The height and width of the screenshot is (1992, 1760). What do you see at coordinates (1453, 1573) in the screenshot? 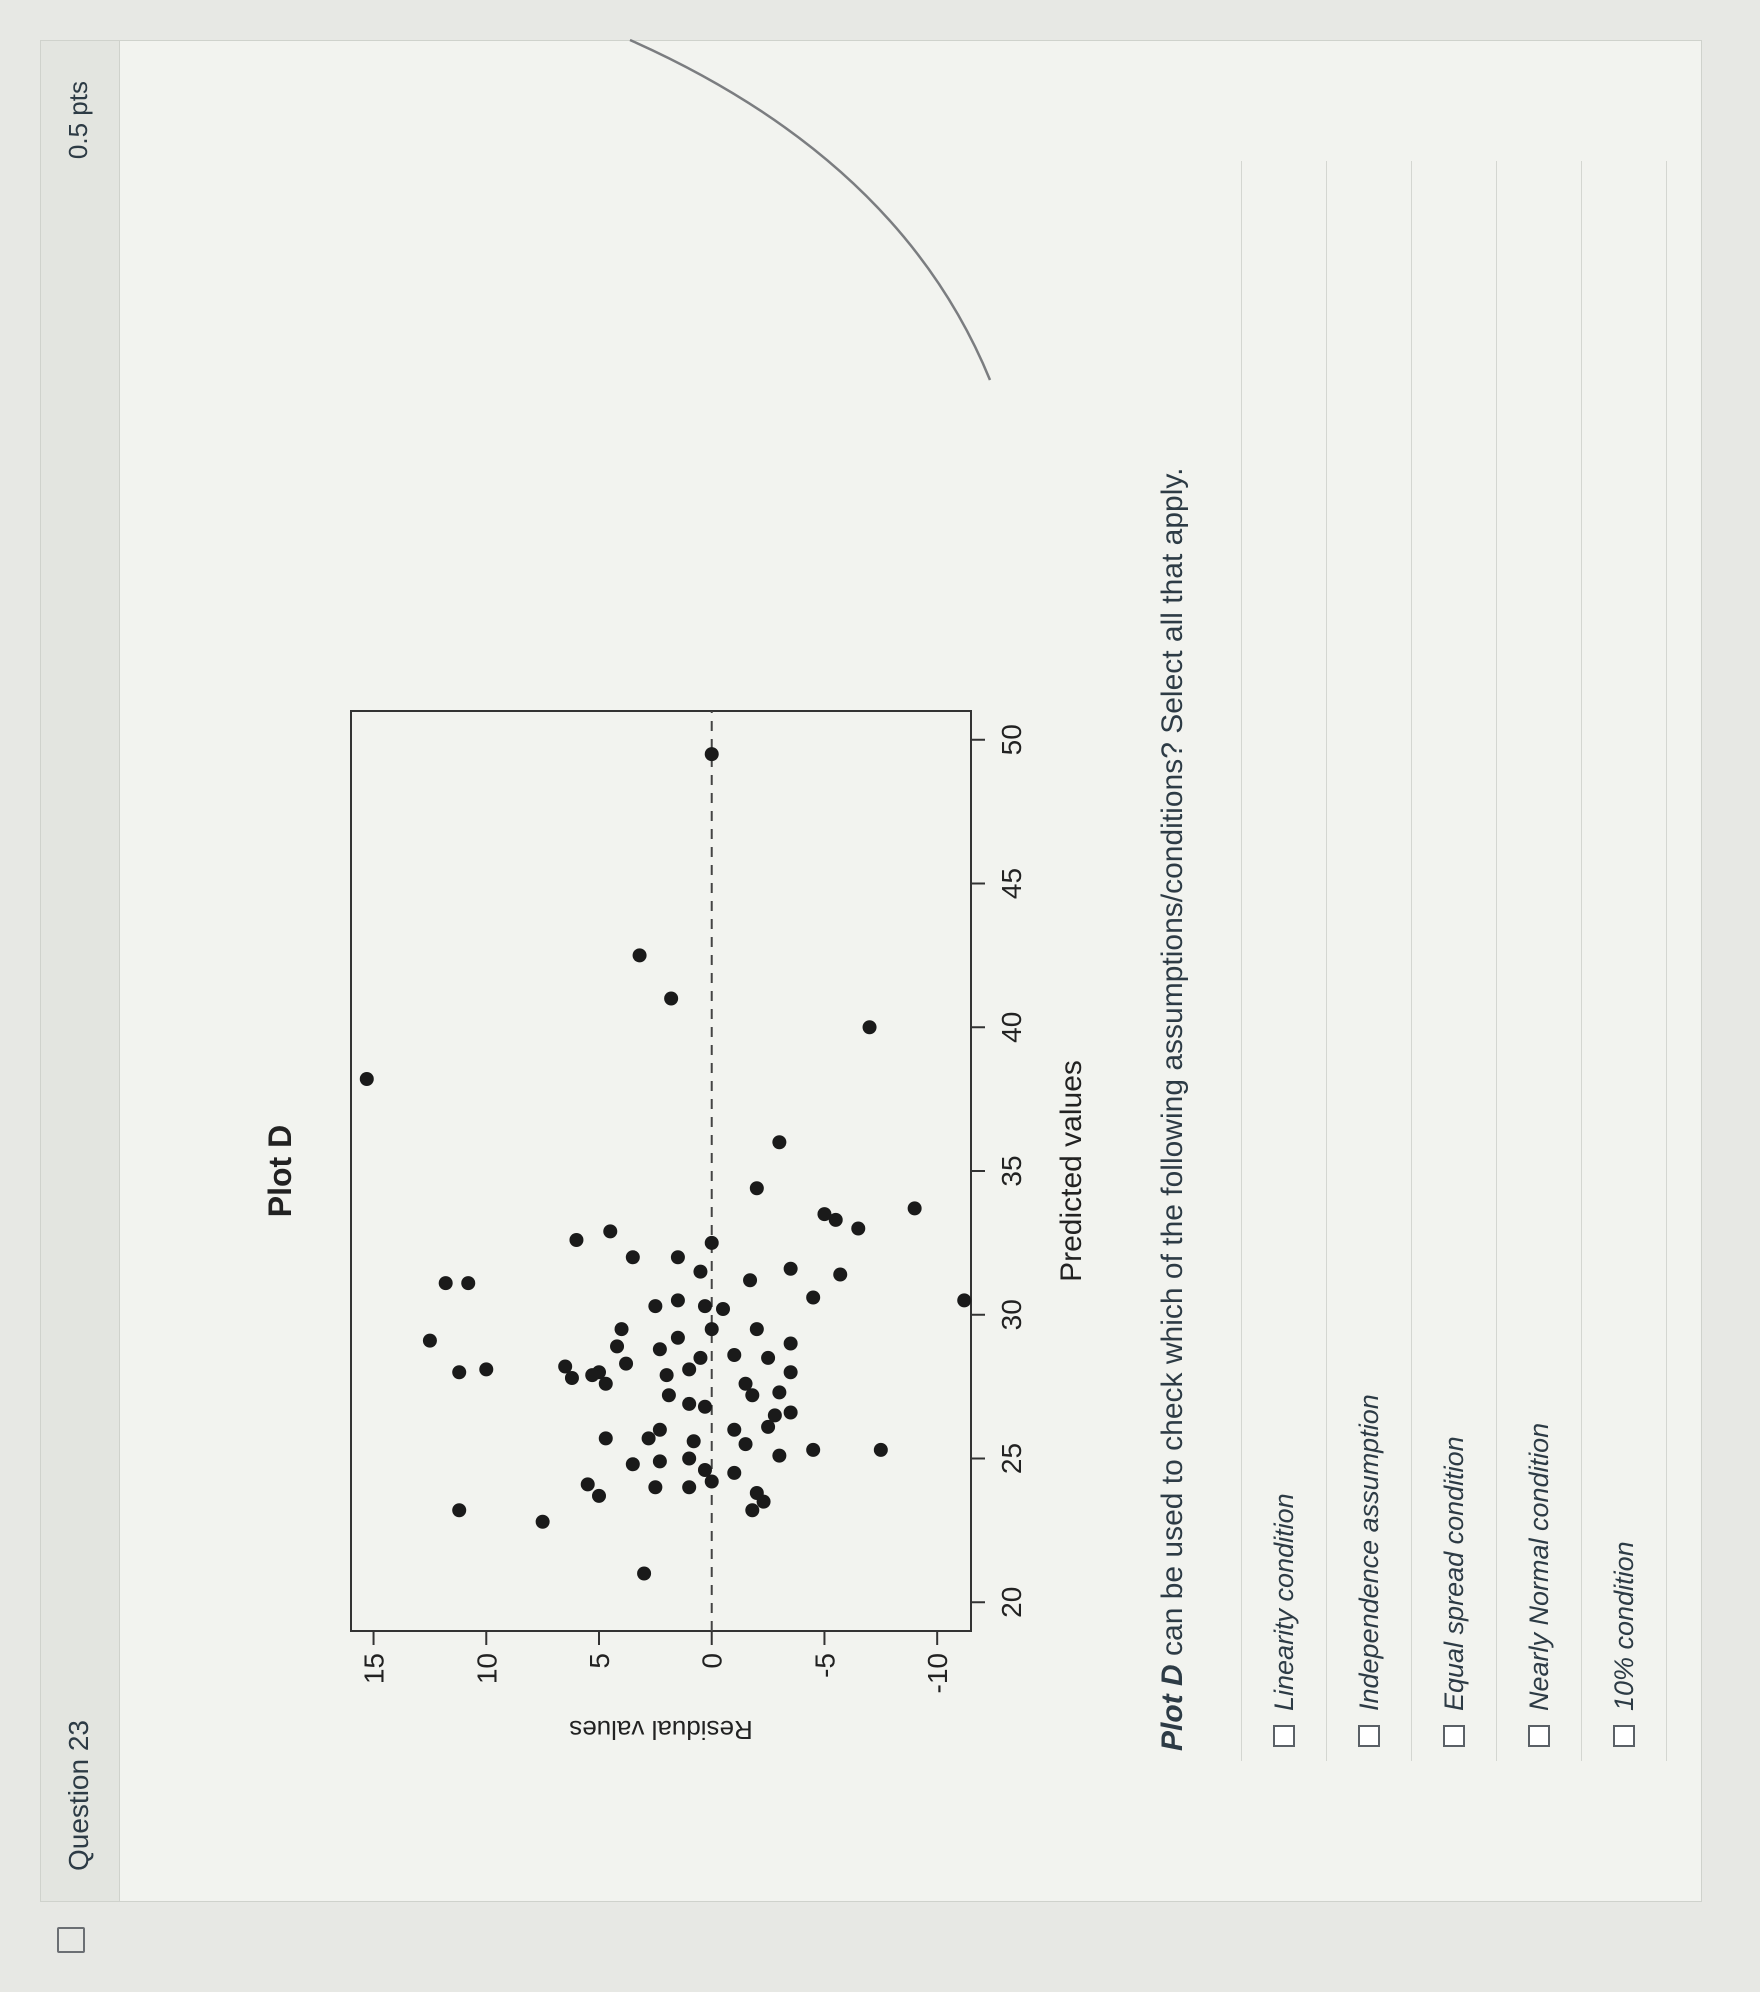
I see `answer-label: Equal spread condition` at bounding box center [1453, 1573].